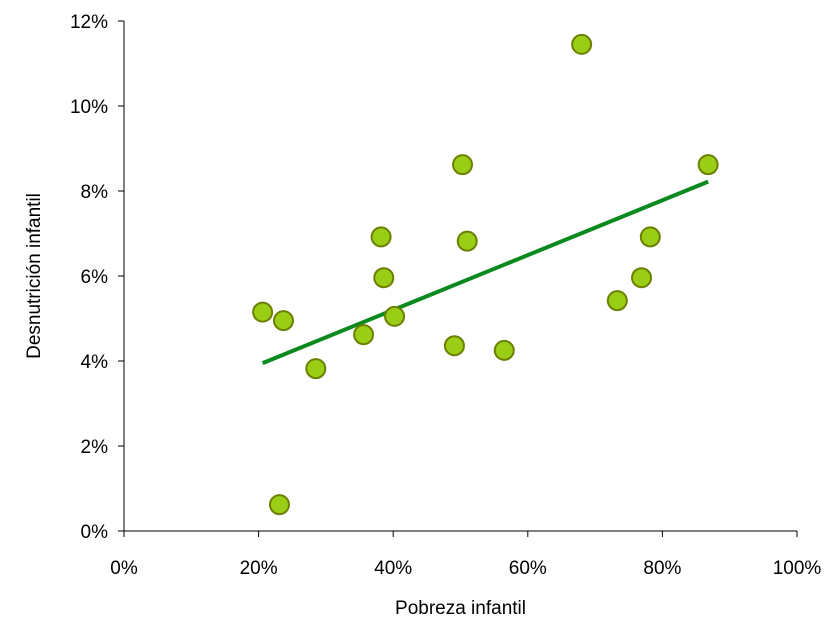  Describe the element at coordinates (89, 107) in the screenshot. I see `y-tick-label: 10%` at that location.